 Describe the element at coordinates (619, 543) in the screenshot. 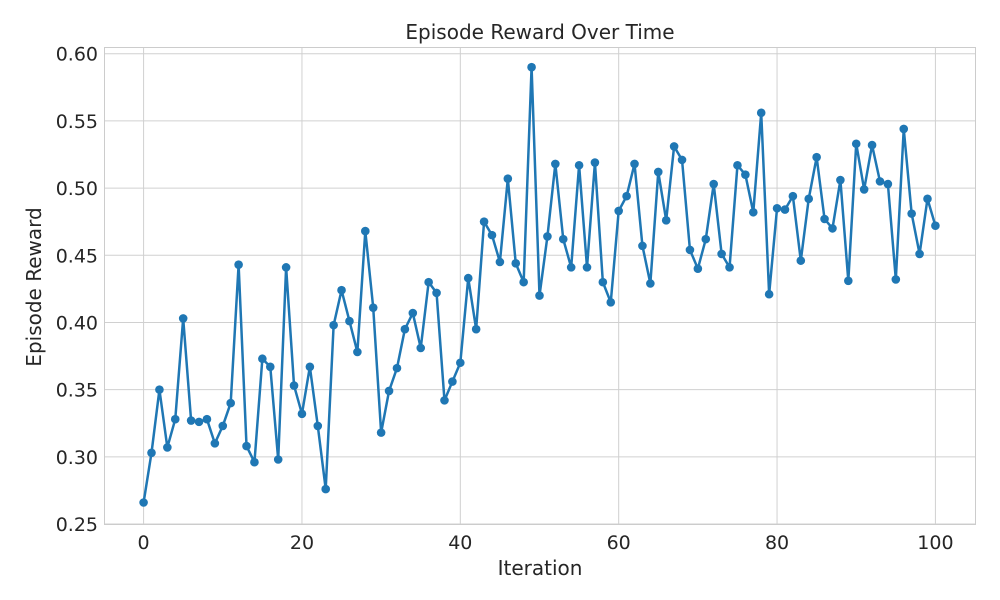

I see `x-tick-label: 60` at that location.